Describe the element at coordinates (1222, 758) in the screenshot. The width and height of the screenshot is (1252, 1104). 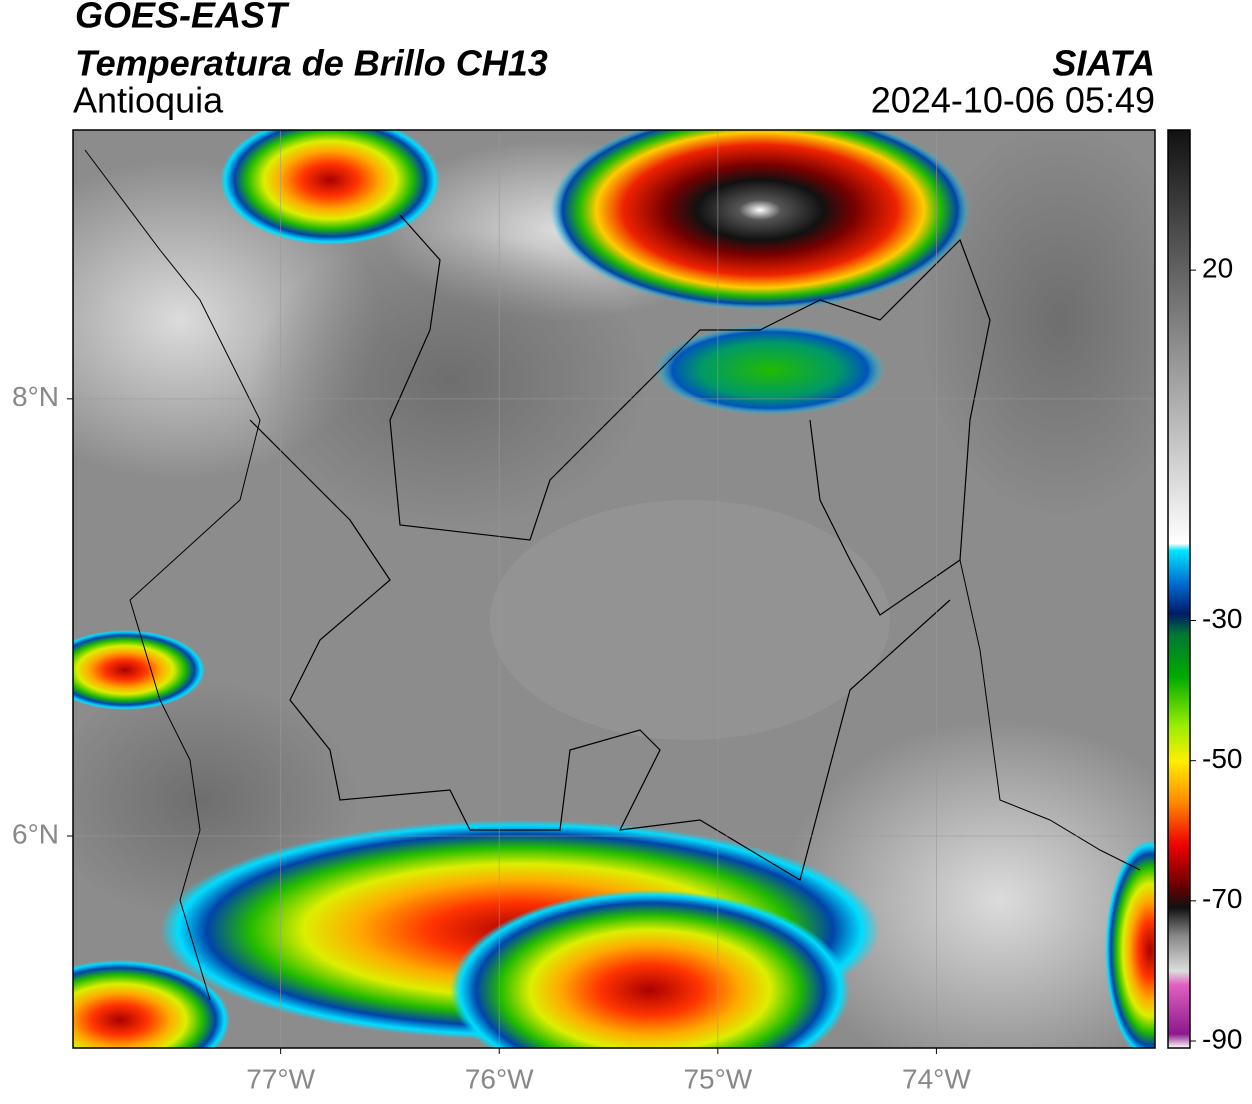
I see `colorbar-tick-label: -50` at that location.